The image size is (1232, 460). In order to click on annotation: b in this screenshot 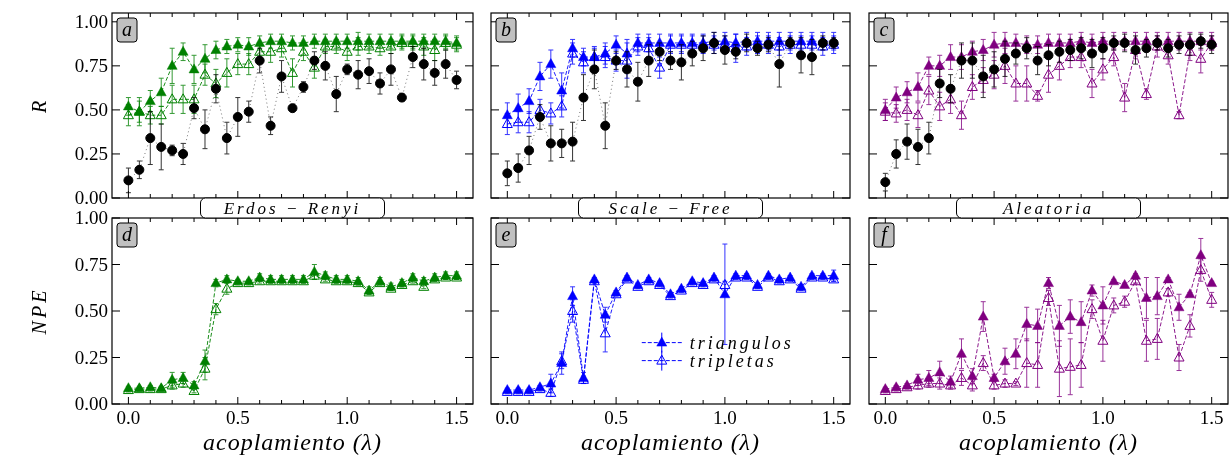, I will do `click(506, 29)`.